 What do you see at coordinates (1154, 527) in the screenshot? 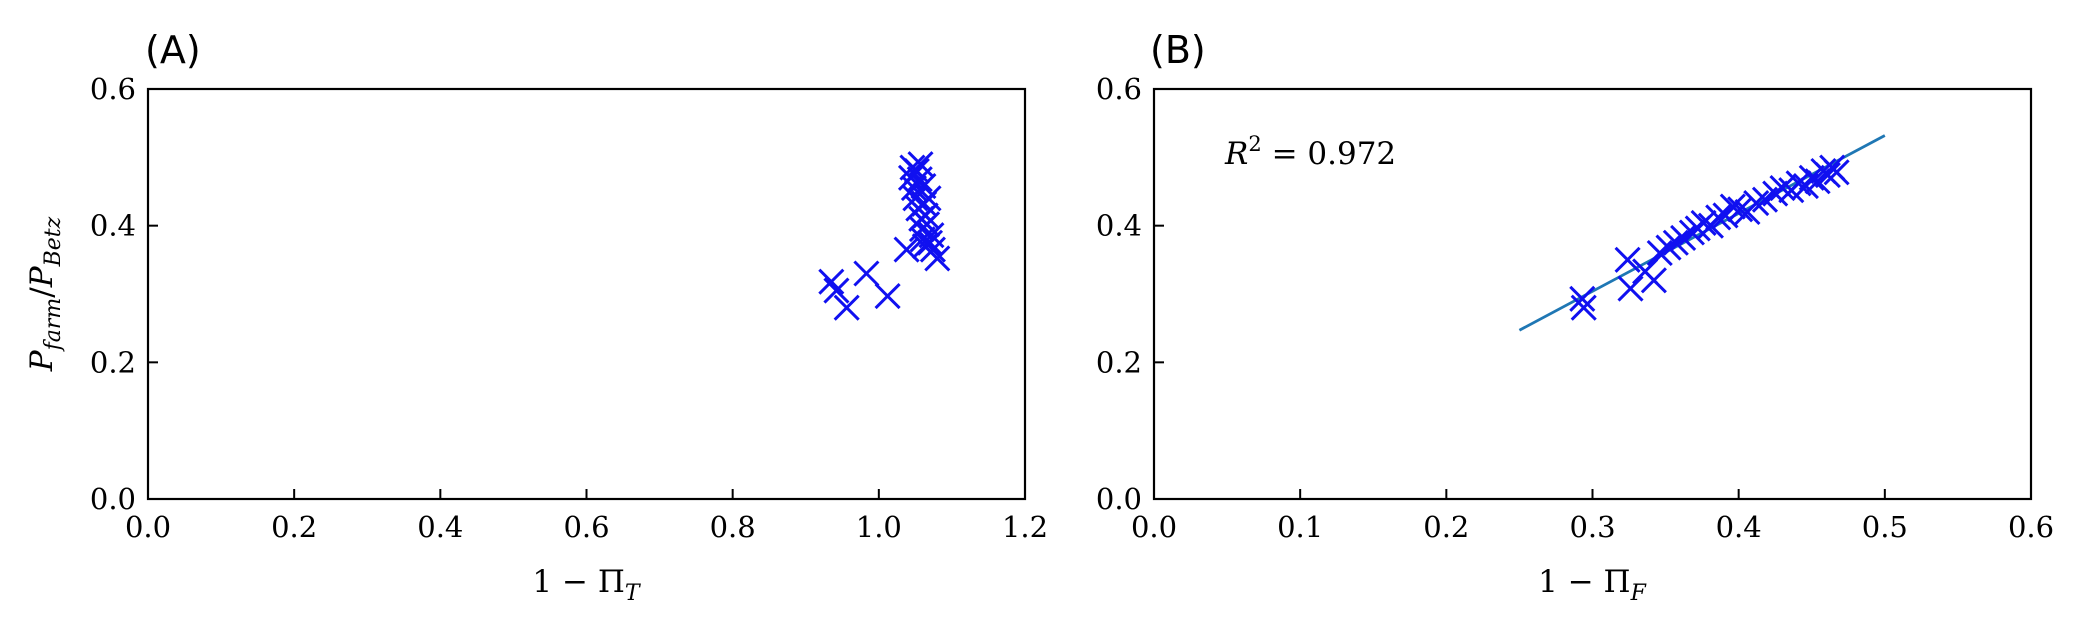
I see `panel-b-xtick-label: 0.0` at bounding box center [1154, 527].